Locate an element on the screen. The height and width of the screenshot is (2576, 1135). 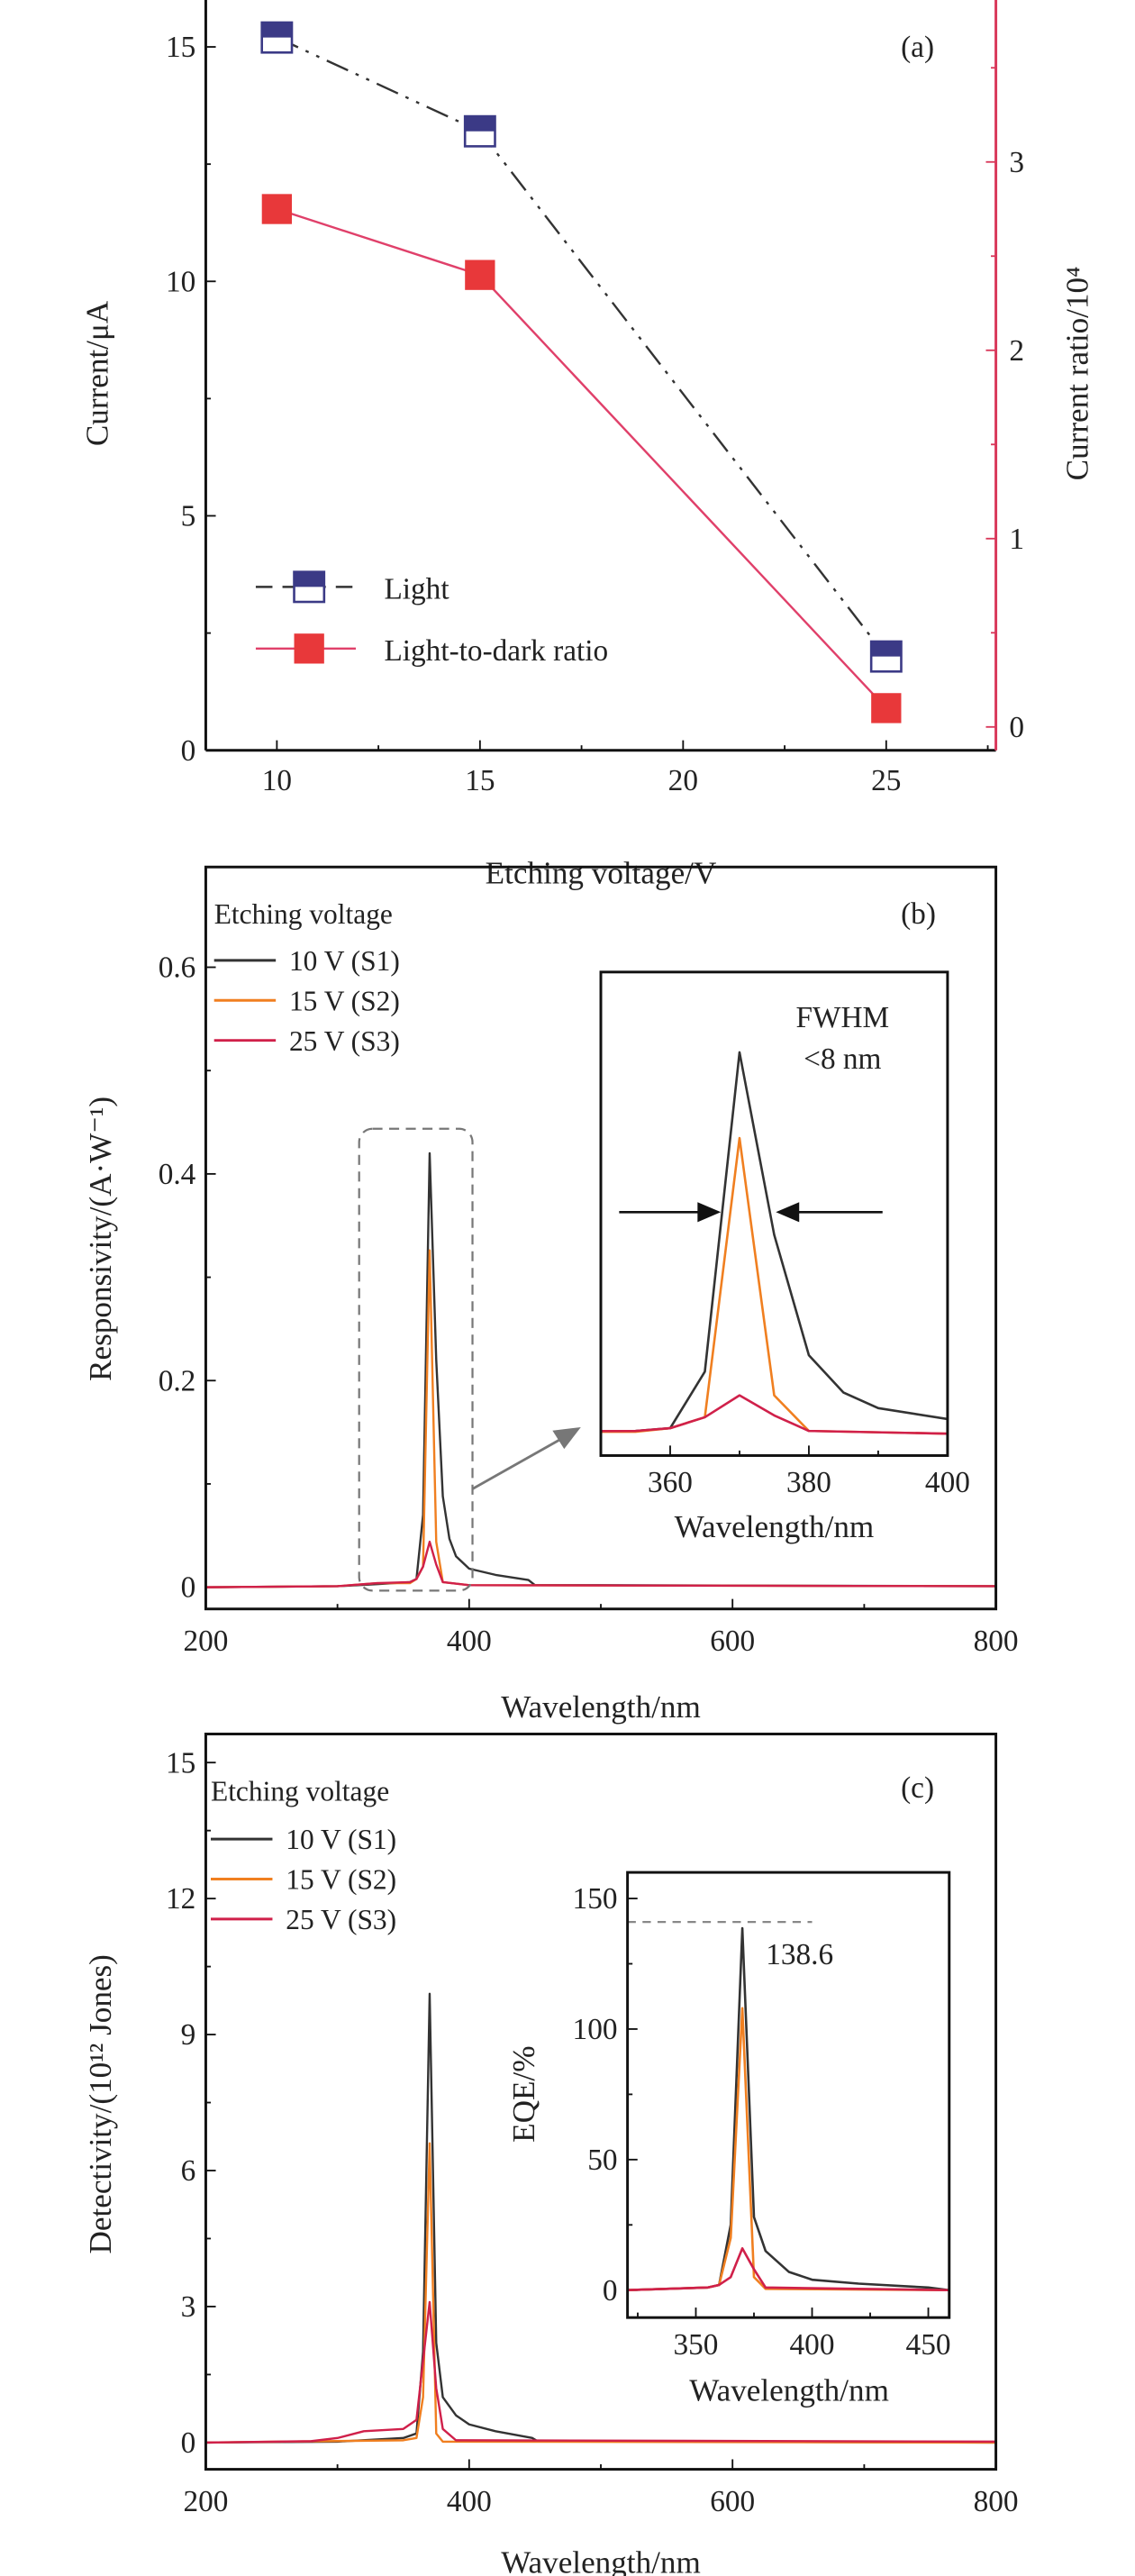
b-legend-label: 15 V (S2) is located at coordinates (344, 1000).